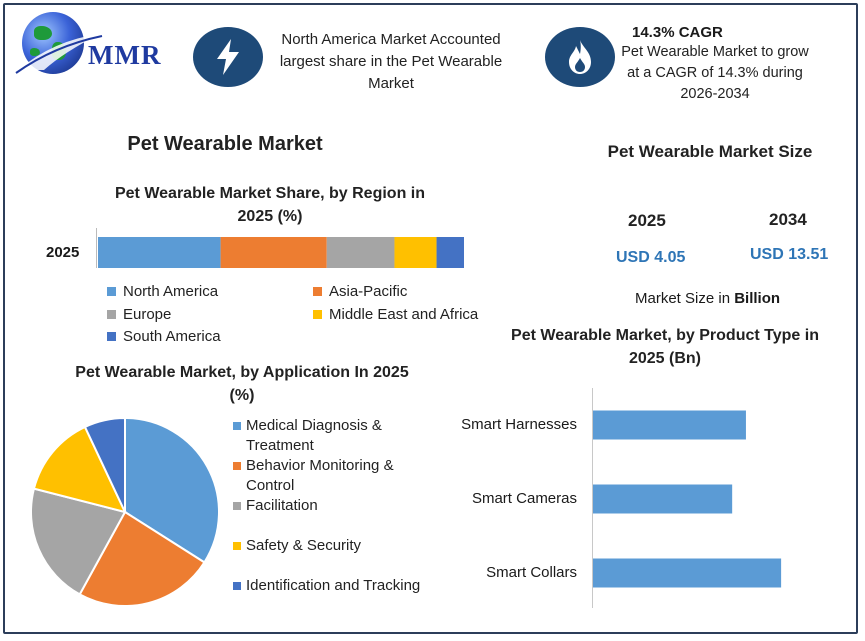 This screenshot has width=865, height=641. I want to click on logo-swoosh-icon, so click(59, 54).